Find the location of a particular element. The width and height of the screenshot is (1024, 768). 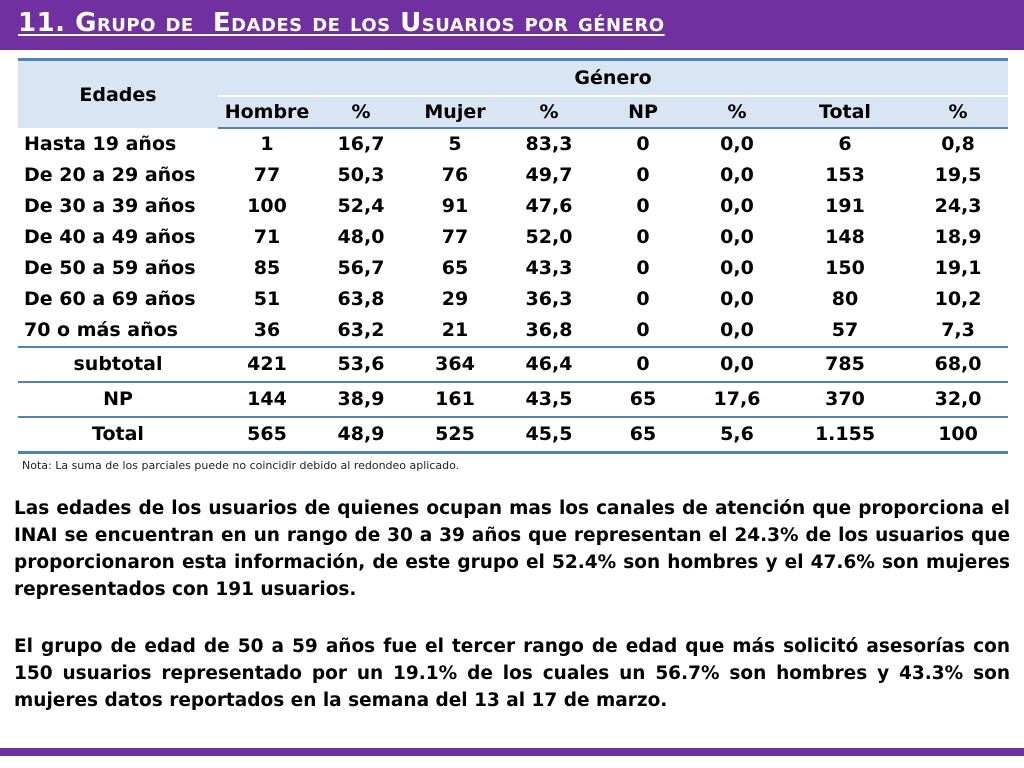

cell-value: 52,0 is located at coordinates (549, 237).